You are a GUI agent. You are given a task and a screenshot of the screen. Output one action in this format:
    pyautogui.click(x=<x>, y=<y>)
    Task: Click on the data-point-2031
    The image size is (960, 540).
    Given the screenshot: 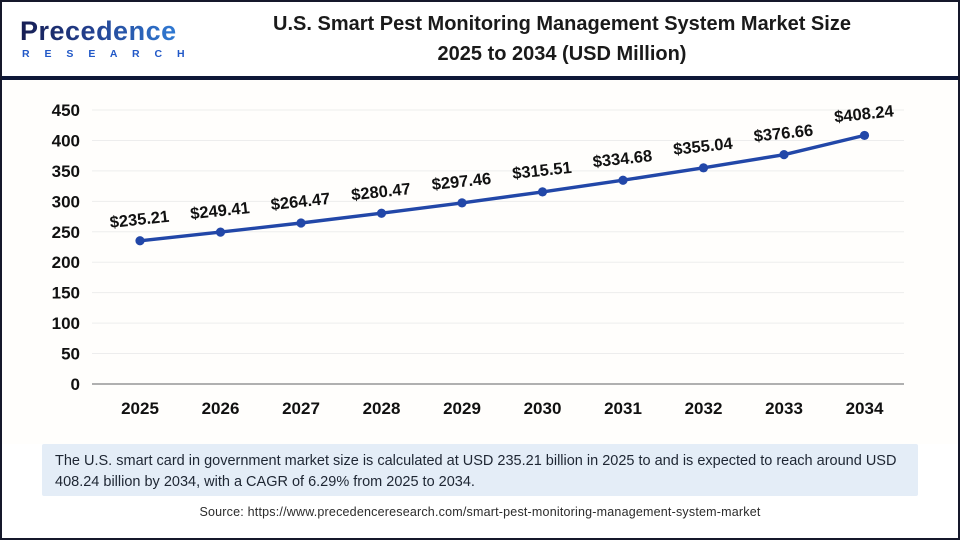 What is the action you would take?
    pyautogui.click(x=623, y=180)
    